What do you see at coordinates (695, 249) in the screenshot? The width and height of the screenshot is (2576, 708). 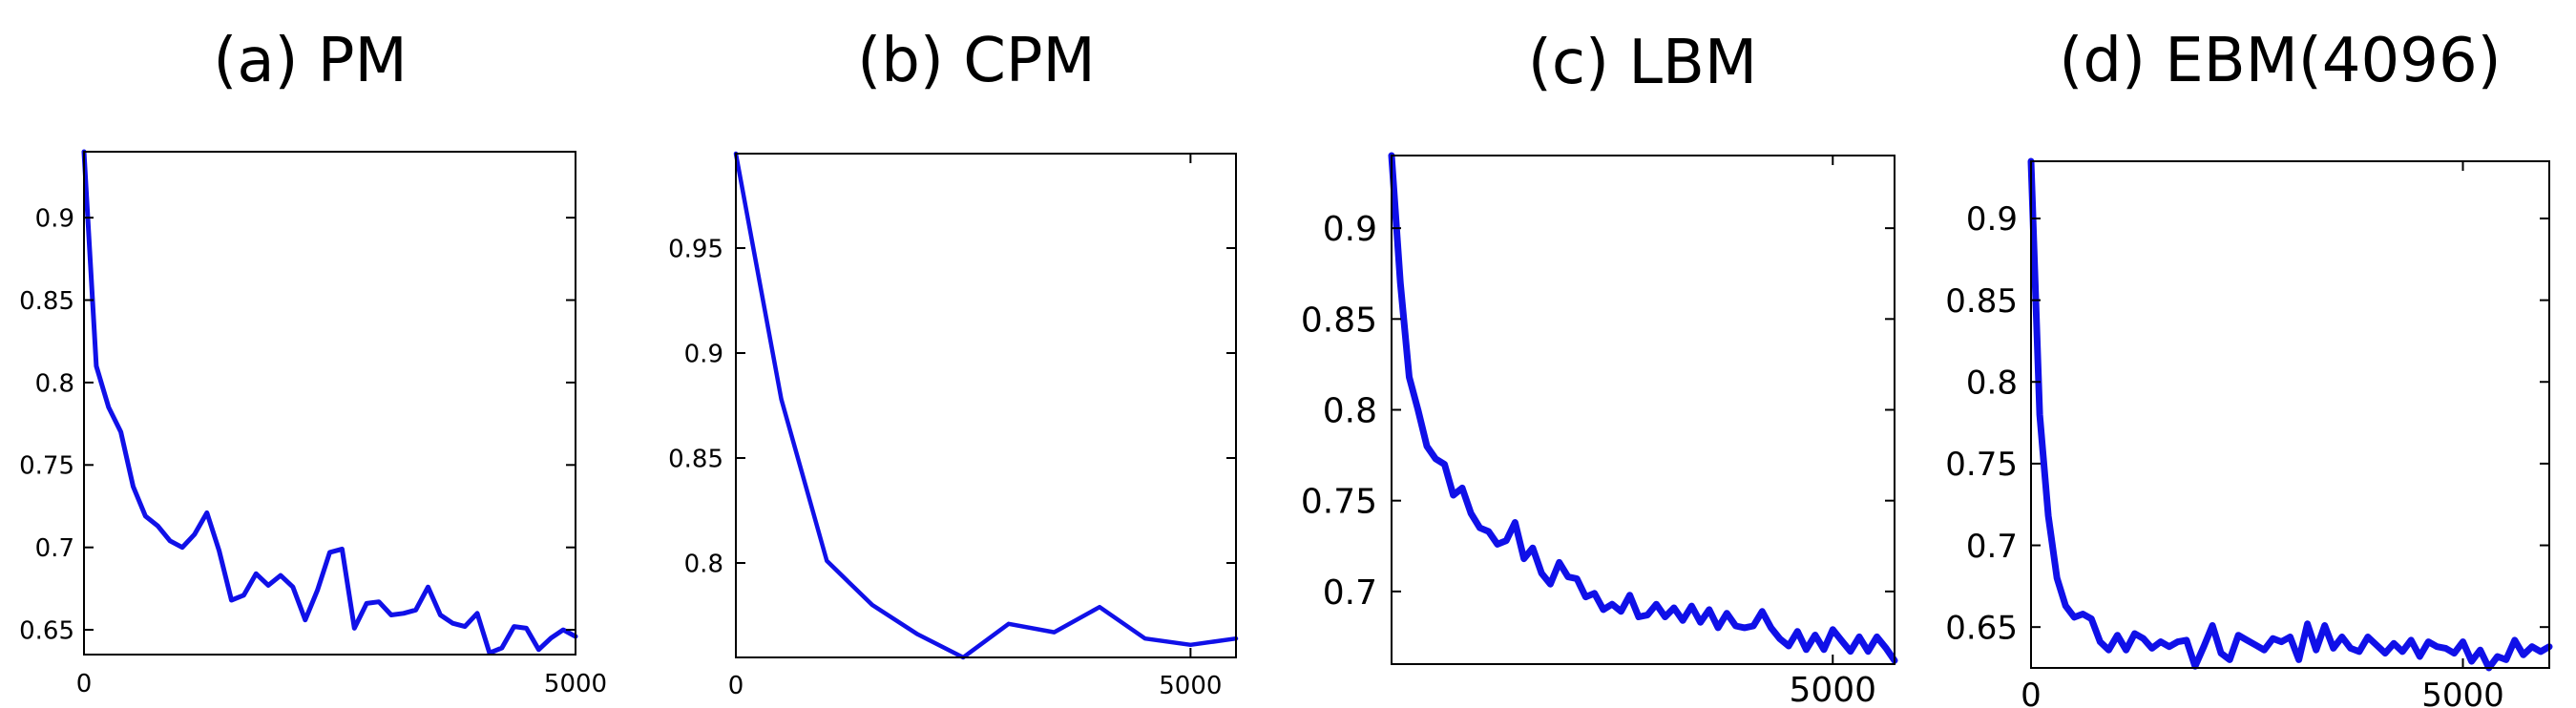 I see `y-tick-label: 0.95` at bounding box center [695, 249].